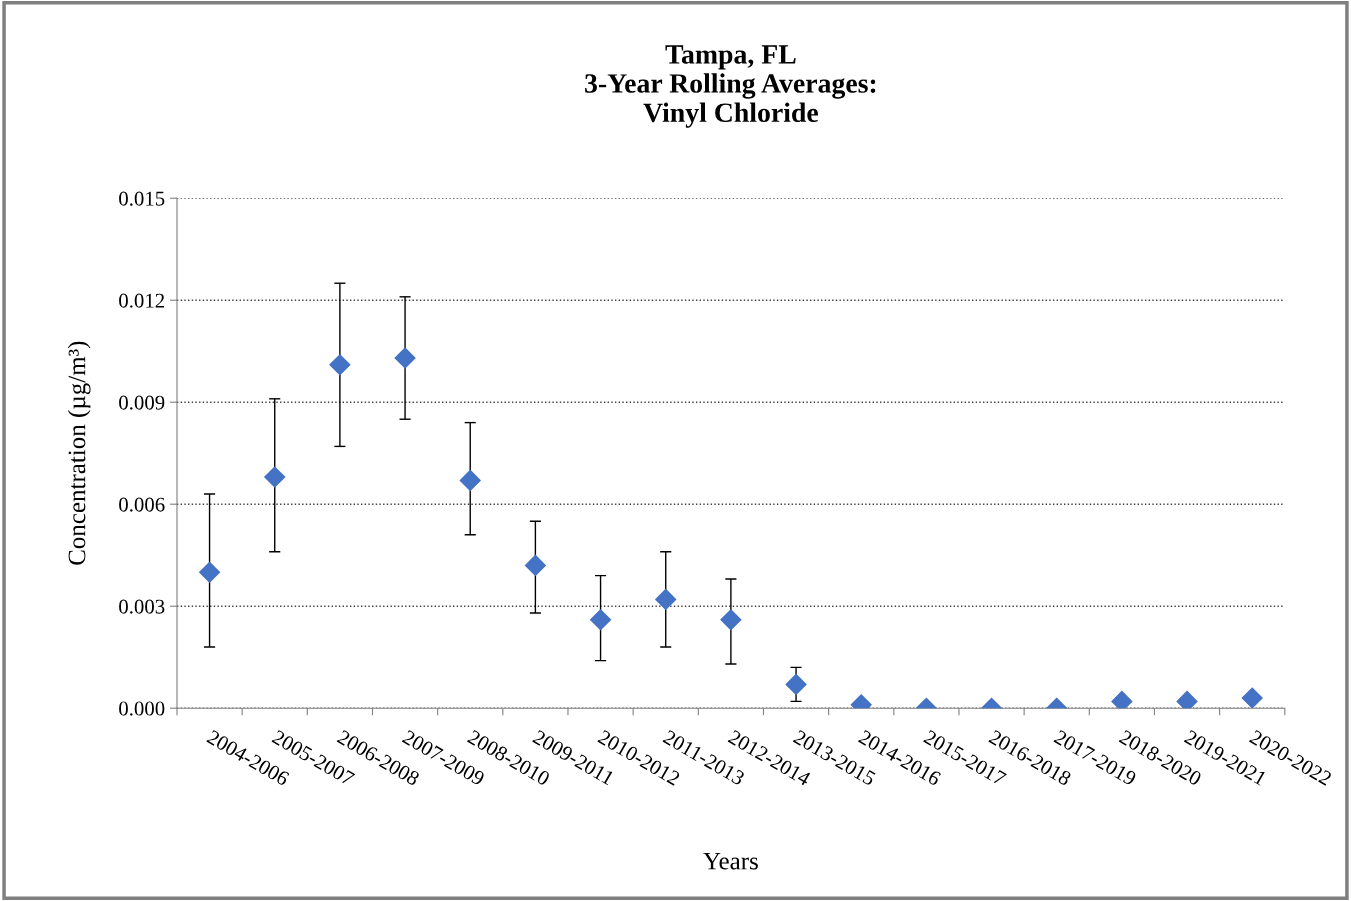 The width and height of the screenshot is (1351, 901). I want to click on y-tick-label: 0.000, so click(142, 708).